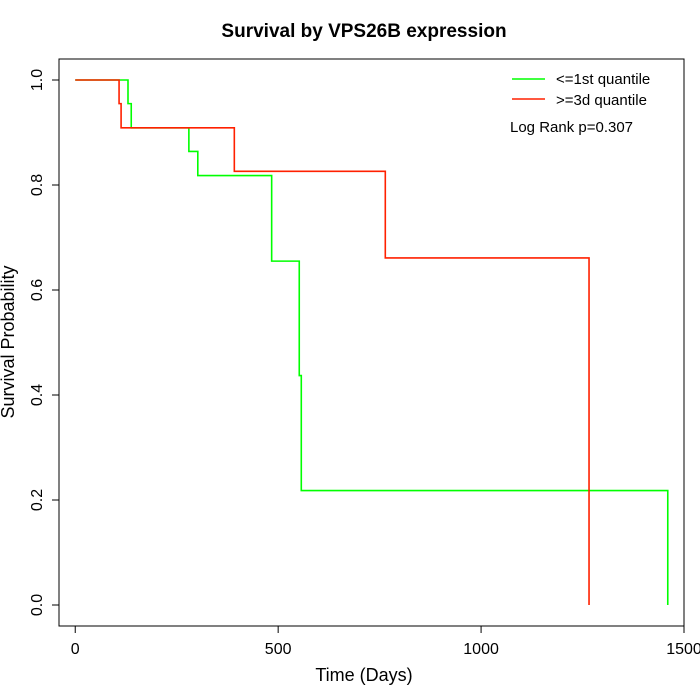 Image resolution: width=700 pixels, height=700 pixels. Describe the element at coordinates (385, 641) in the screenshot. I see `x-axis: 0 500 1000 1500` at that location.